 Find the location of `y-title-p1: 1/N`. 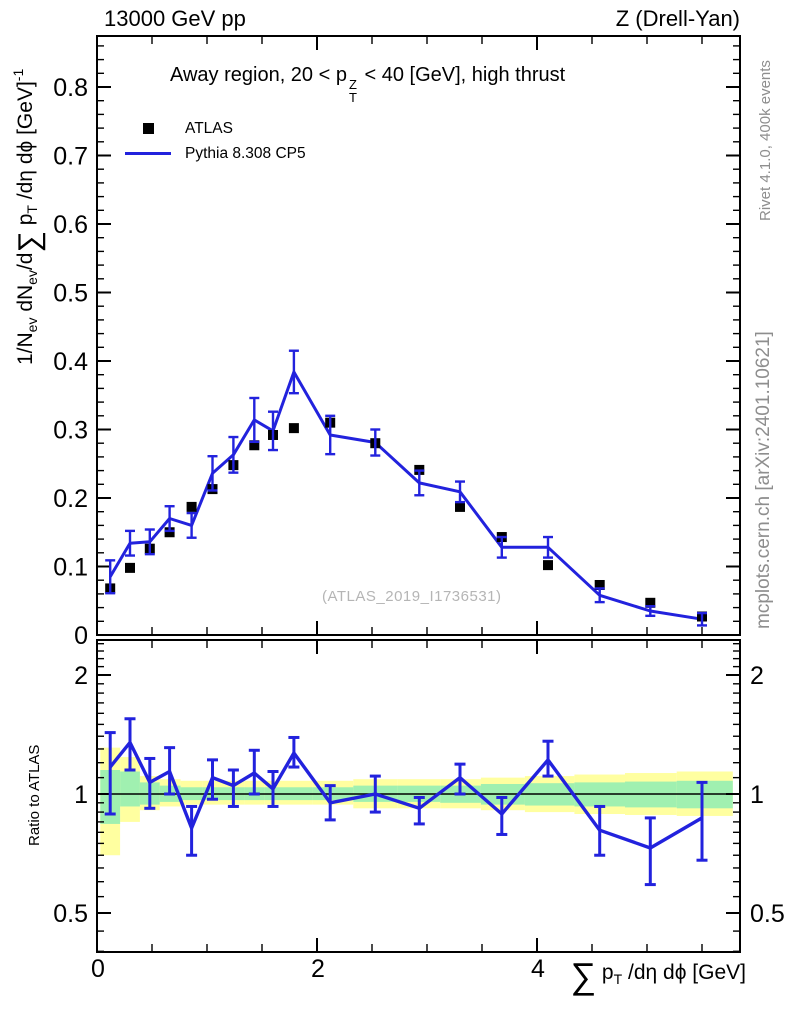

y-title-p1: 1/N is located at coordinates (25, 348).